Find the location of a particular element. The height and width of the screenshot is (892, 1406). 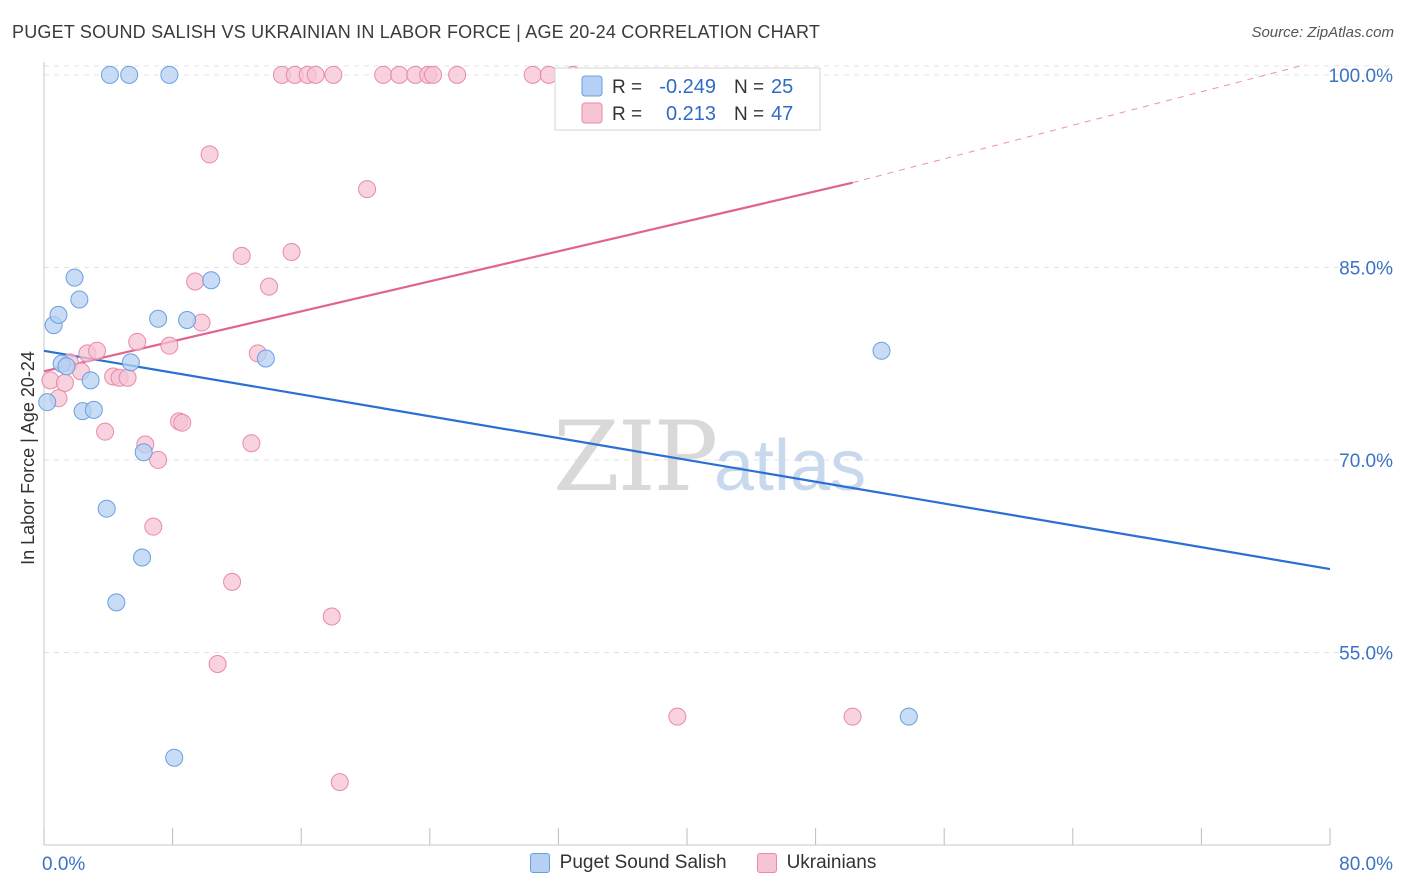

legend-item-puget: Puget Sound Salish is located at coordinates (628, 863).